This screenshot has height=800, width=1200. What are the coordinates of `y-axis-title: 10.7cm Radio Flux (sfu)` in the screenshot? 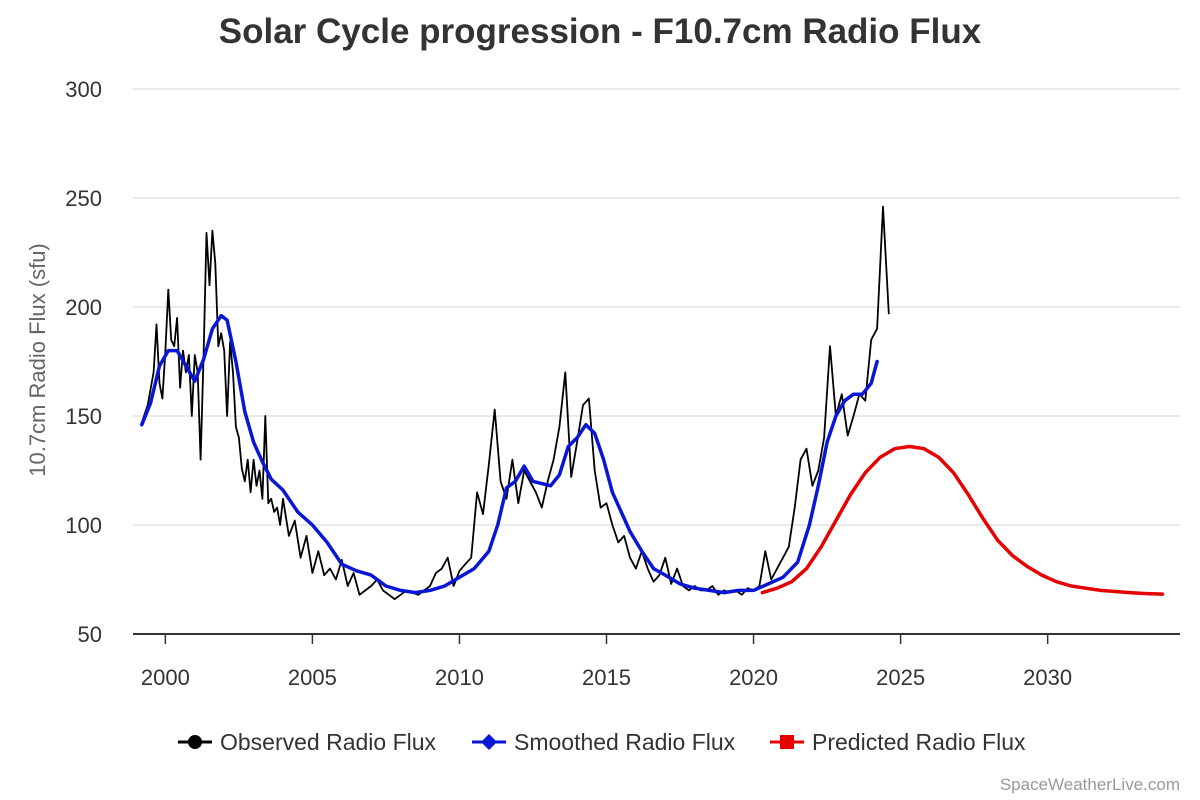 It's located at (37, 360).